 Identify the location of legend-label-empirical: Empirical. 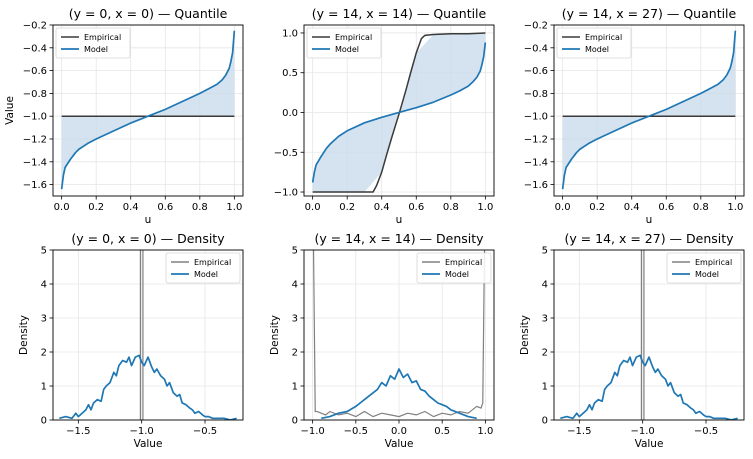
(212, 262).